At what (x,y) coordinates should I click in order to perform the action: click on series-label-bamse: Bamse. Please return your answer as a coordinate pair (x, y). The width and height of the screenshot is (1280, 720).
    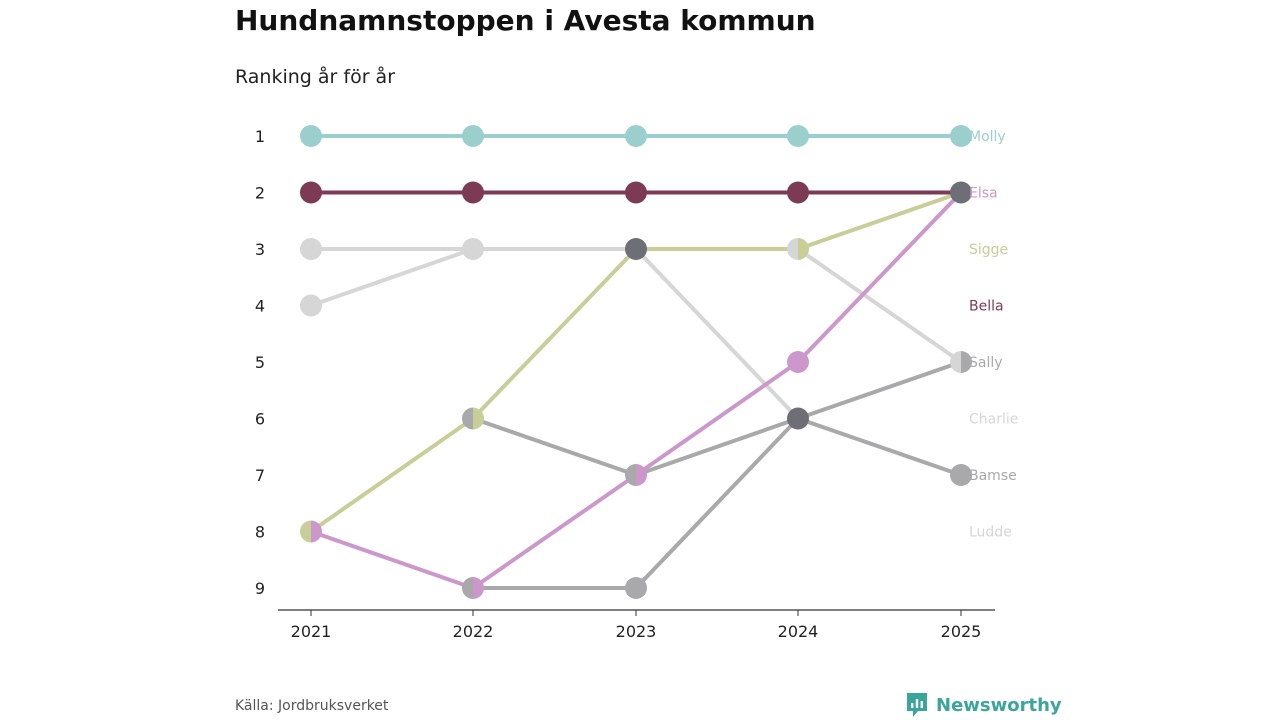
    Looking at the image, I should click on (993, 476).